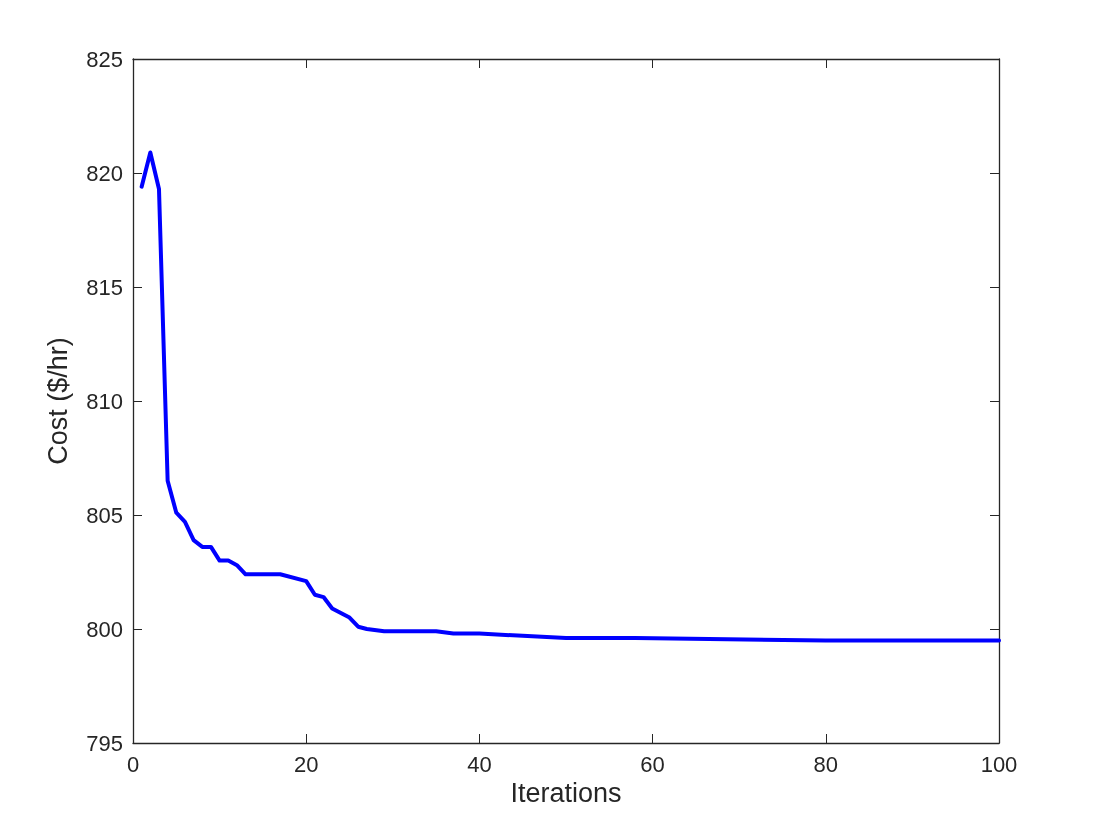  What do you see at coordinates (826, 764) in the screenshot?
I see `x-tick-label: 80` at bounding box center [826, 764].